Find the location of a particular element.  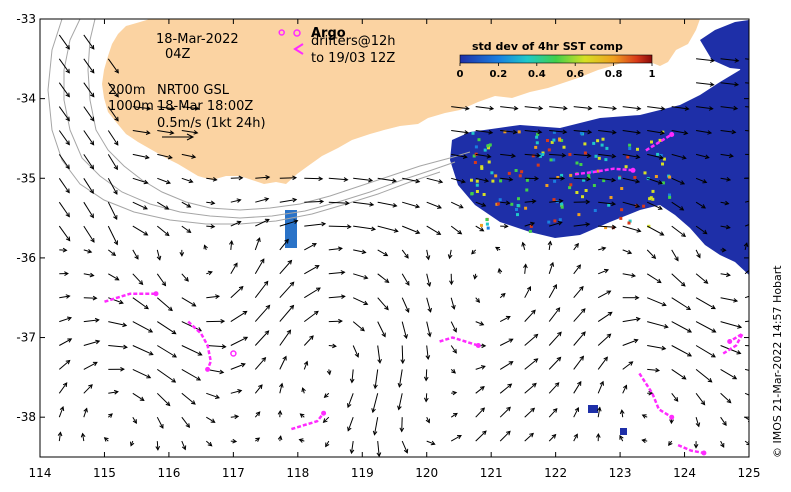

colorbar: std dev of 4hr SST comp 0 0.2 0.4 0.6 0.8 1 is located at coordinates (556, 60).